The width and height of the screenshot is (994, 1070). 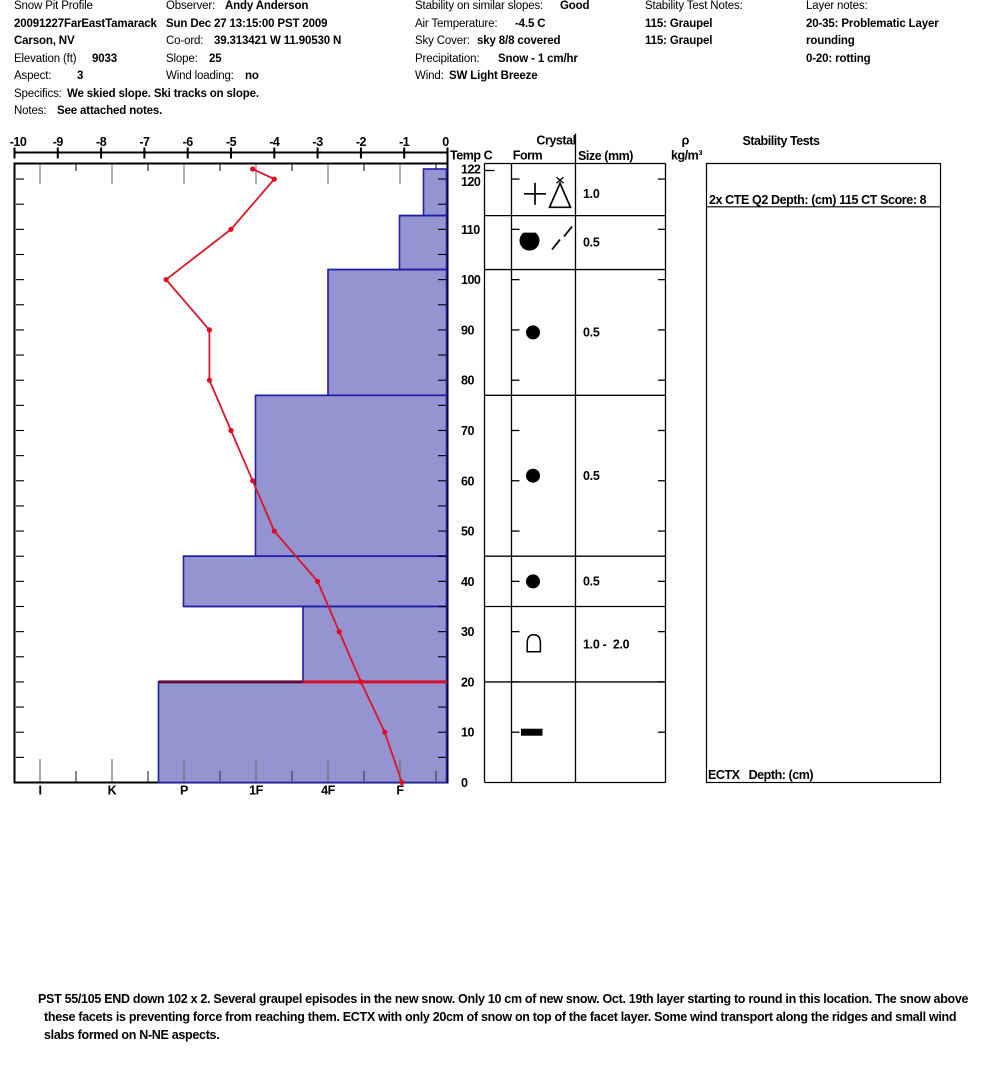 What do you see at coordinates (686, 141) in the screenshot?
I see `svg-text: ρ` at bounding box center [686, 141].